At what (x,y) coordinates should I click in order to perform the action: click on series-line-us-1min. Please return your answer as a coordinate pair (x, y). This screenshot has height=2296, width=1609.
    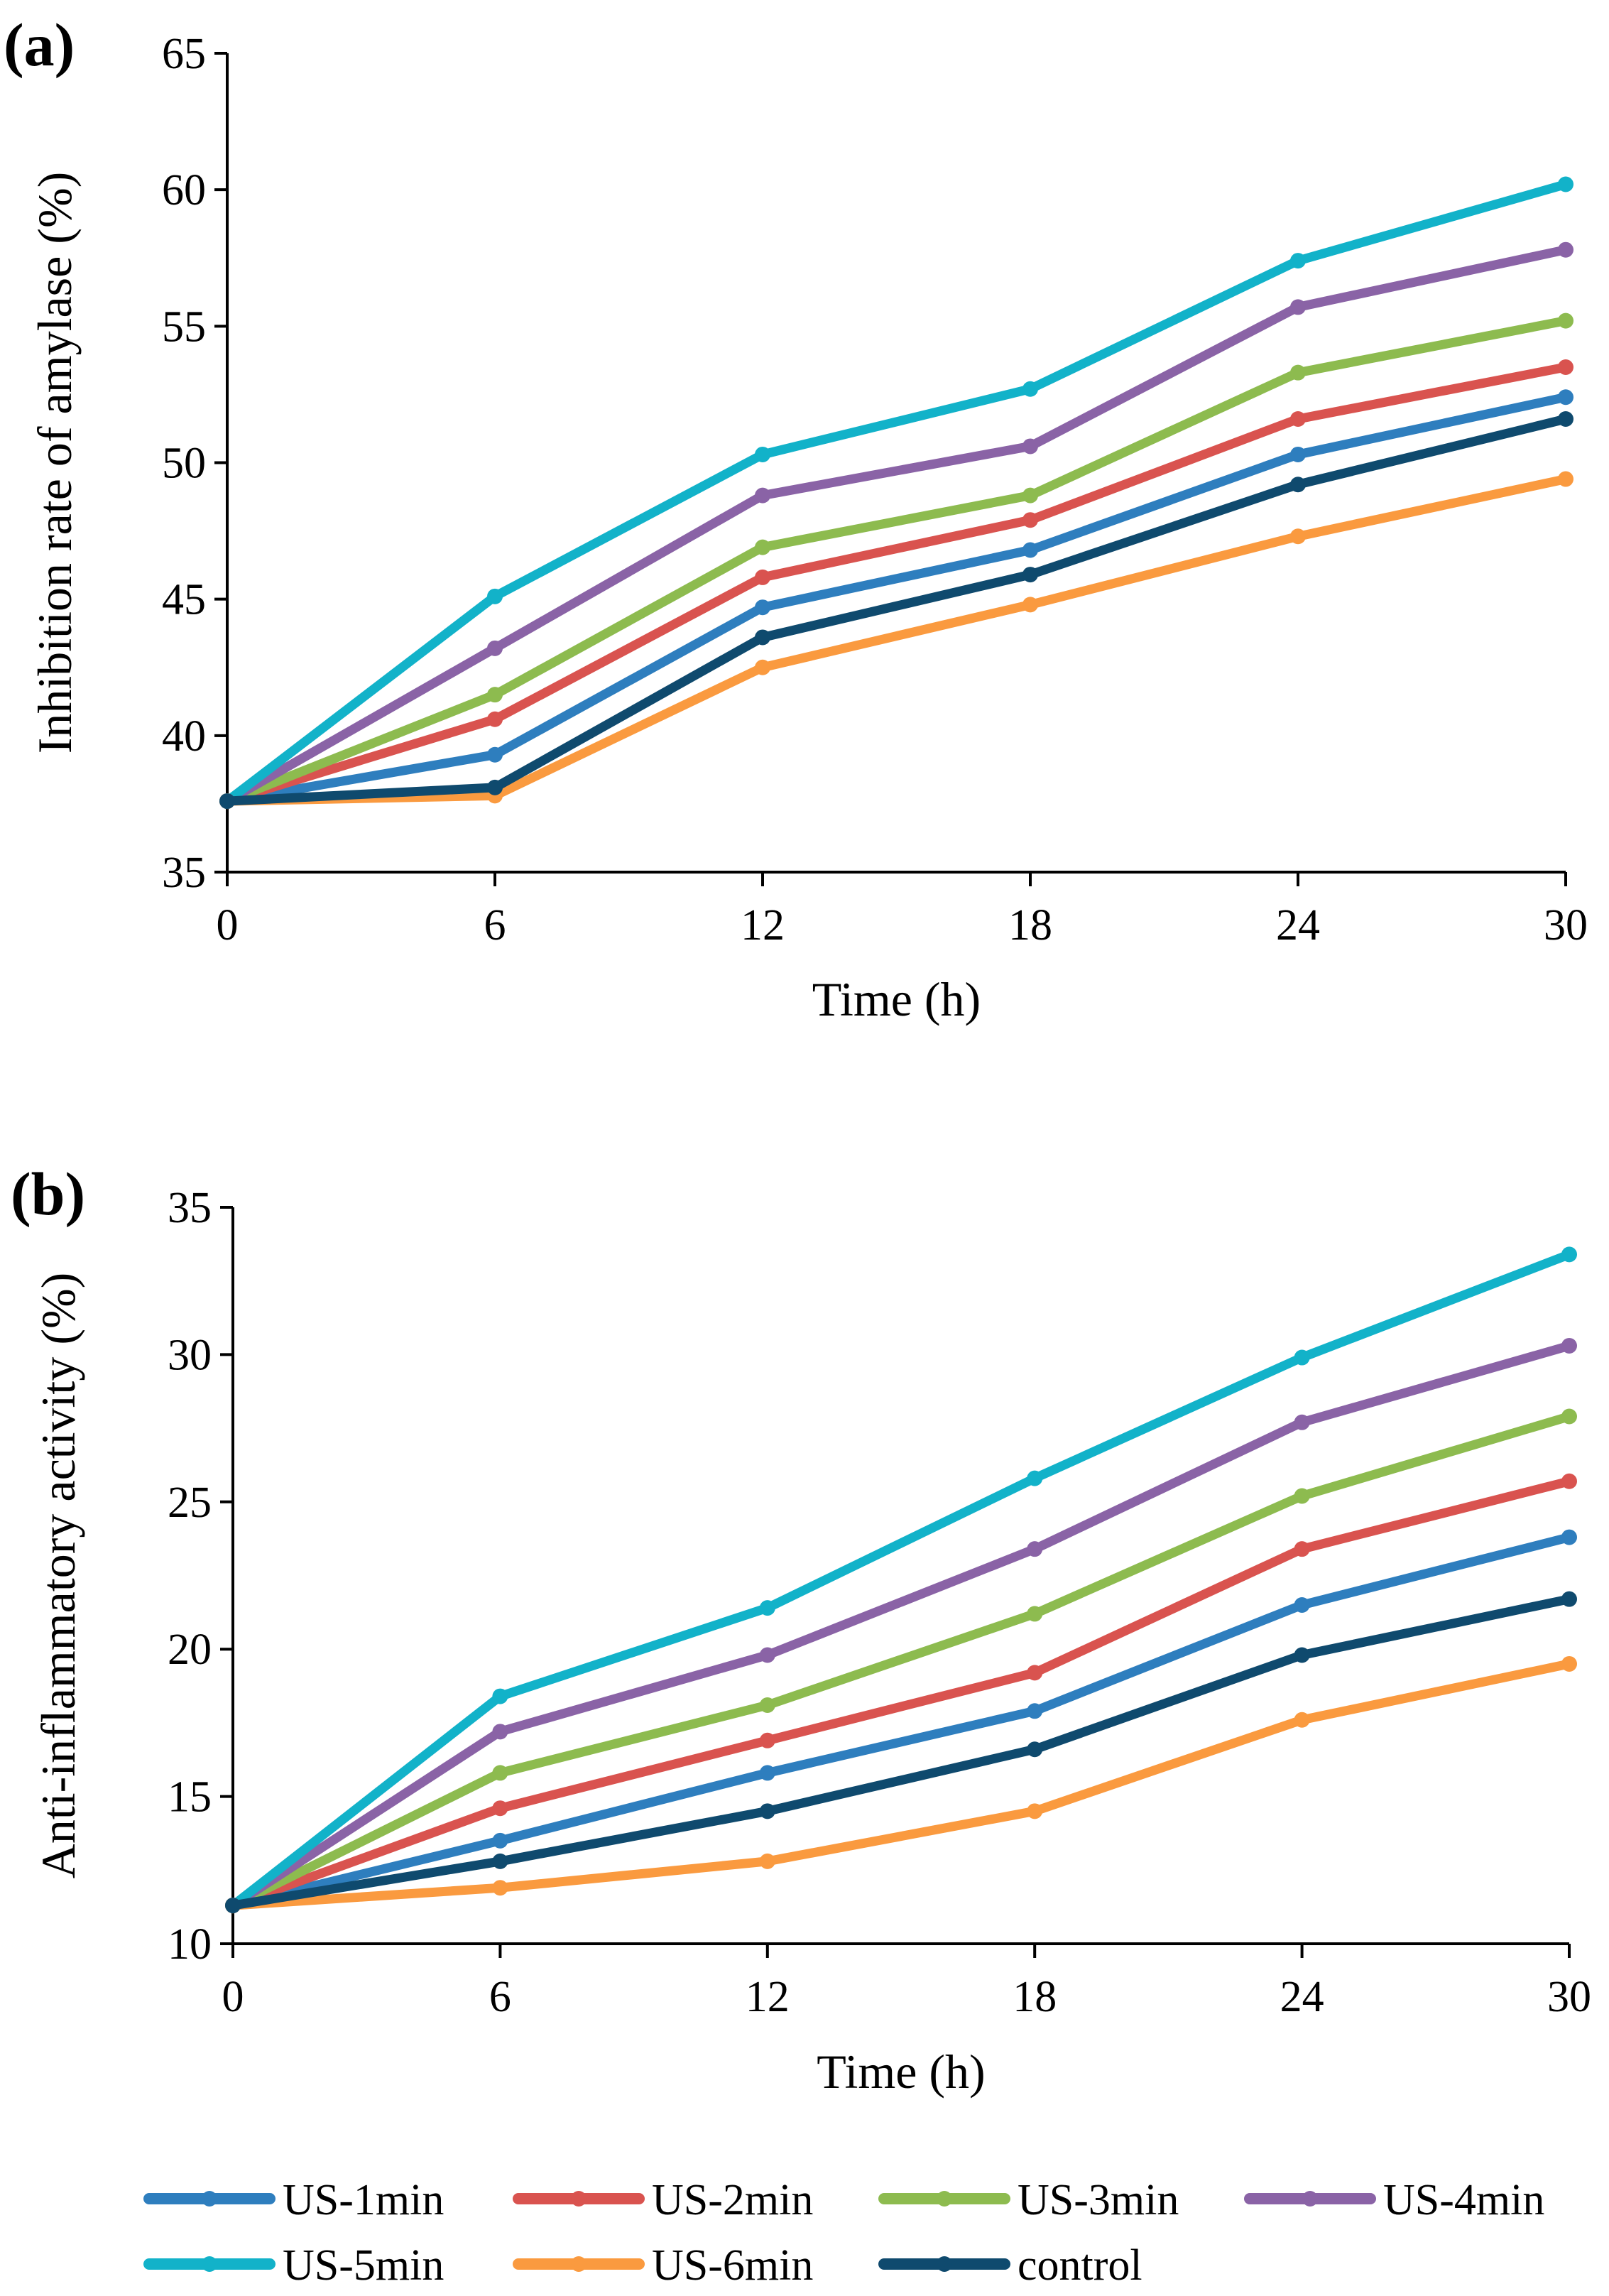
    Looking at the image, I should click on (901, 1722).